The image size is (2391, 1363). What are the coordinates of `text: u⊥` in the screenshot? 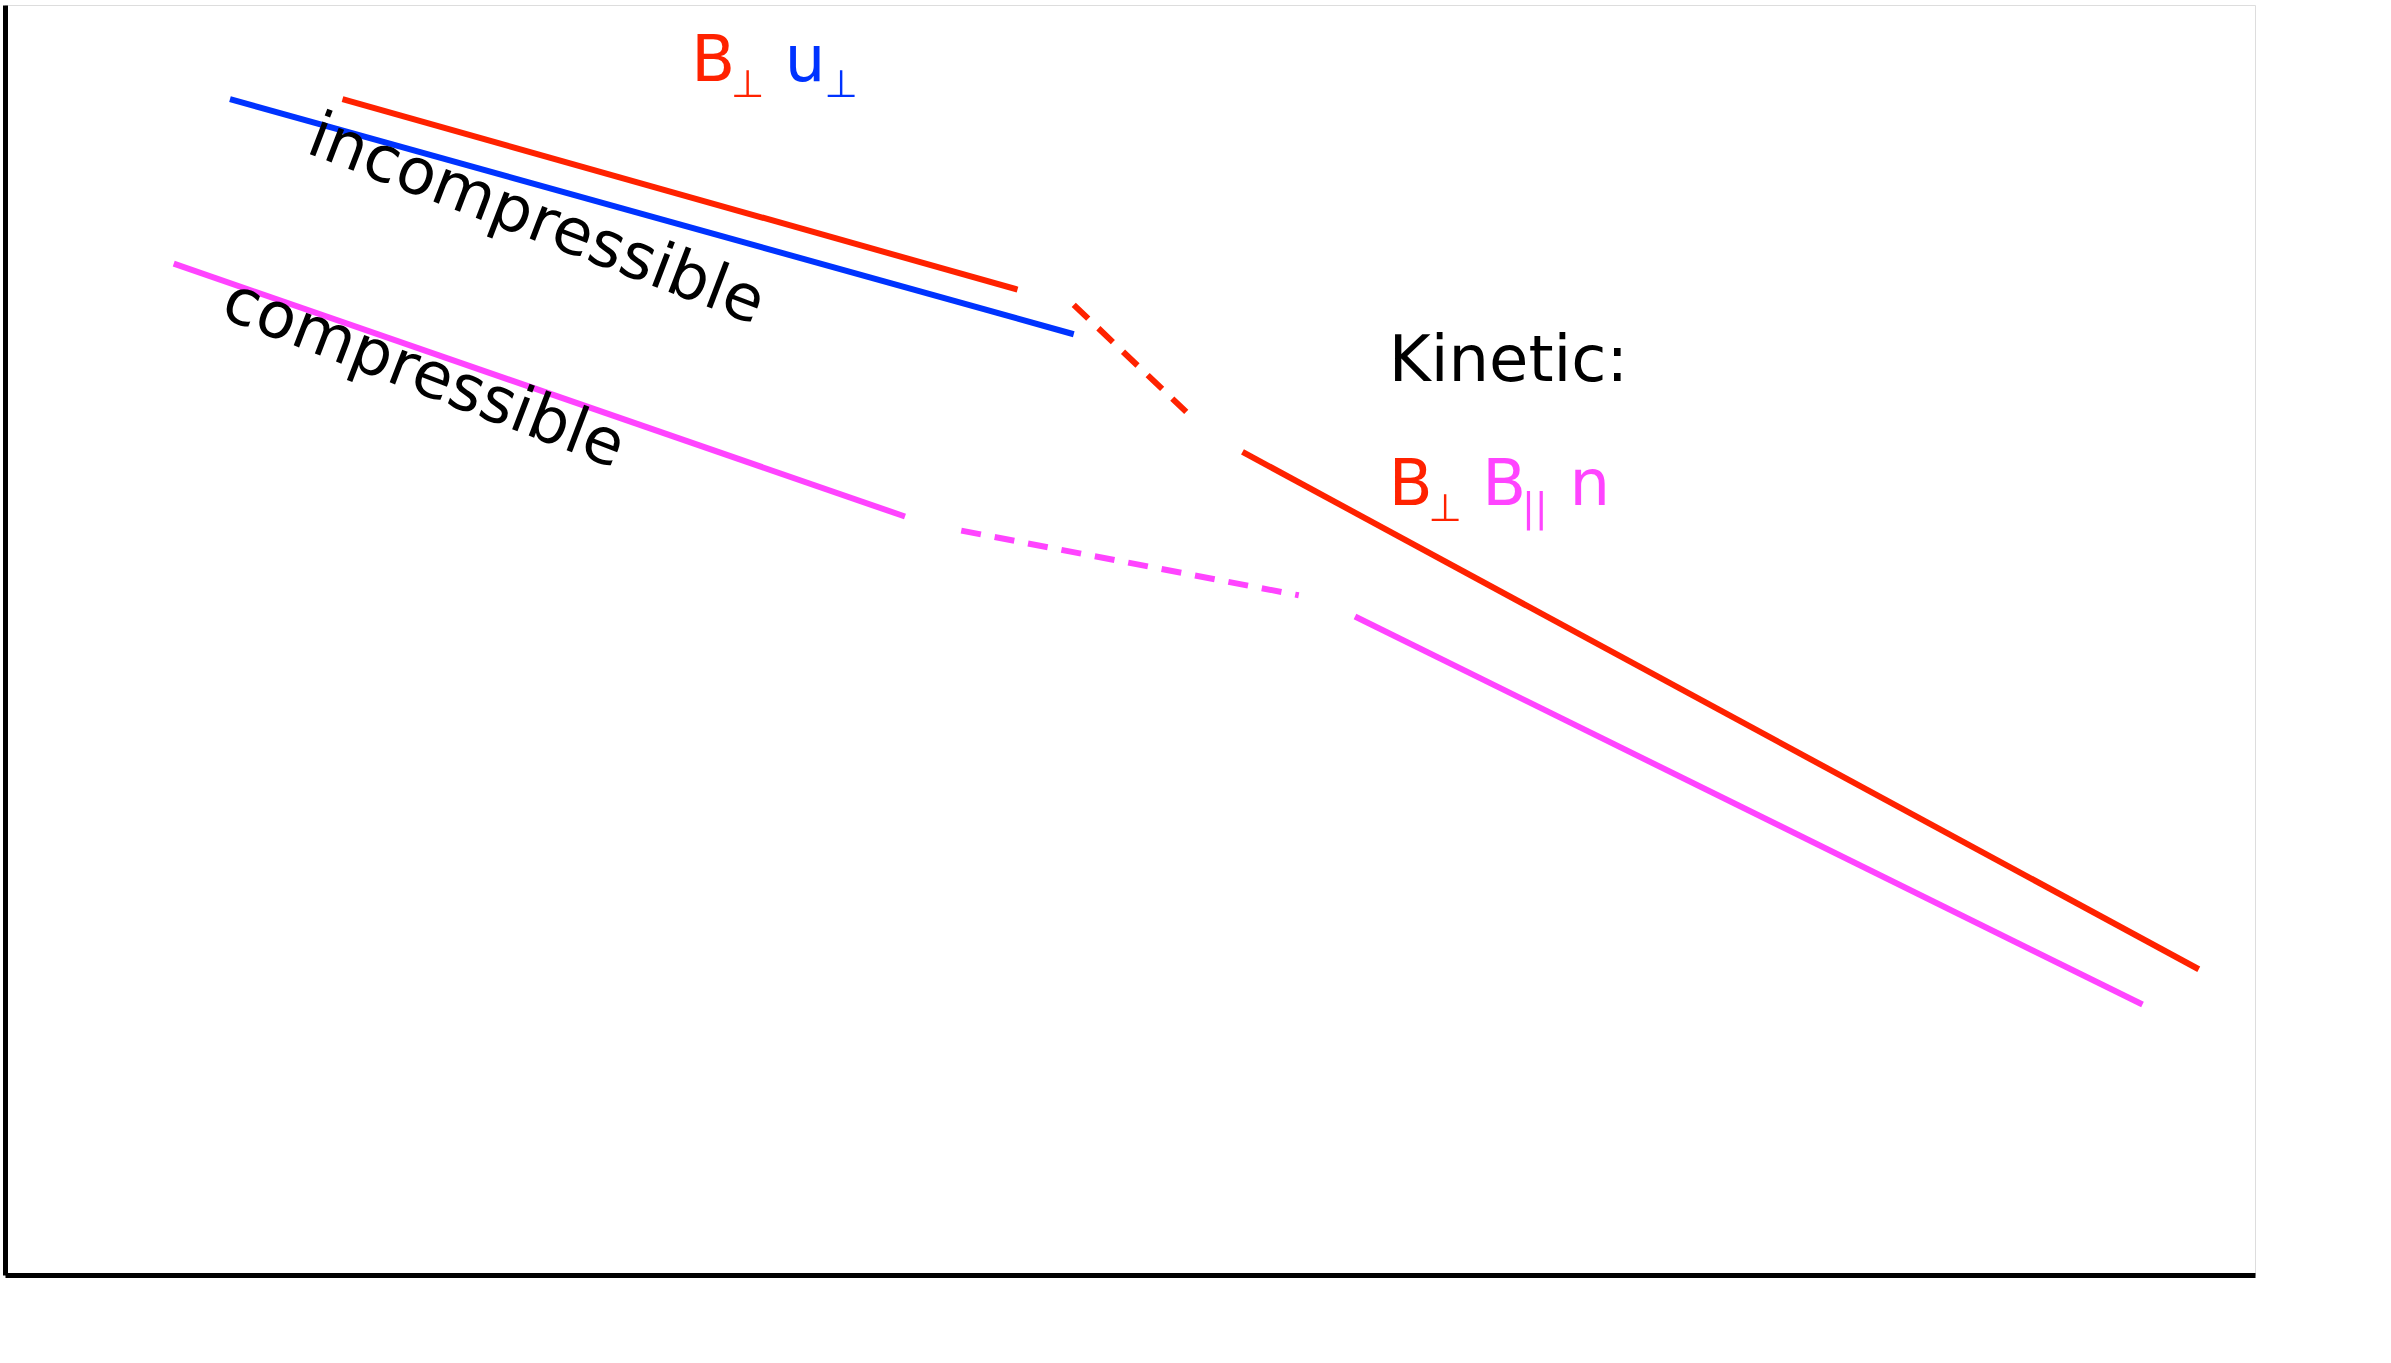 It's located at (821, 64).